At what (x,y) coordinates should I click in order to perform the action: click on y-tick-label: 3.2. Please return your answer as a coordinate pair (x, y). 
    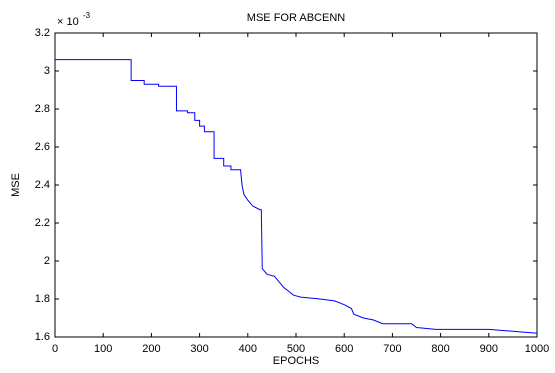
    Looking at the image, I should click on (42, 33).